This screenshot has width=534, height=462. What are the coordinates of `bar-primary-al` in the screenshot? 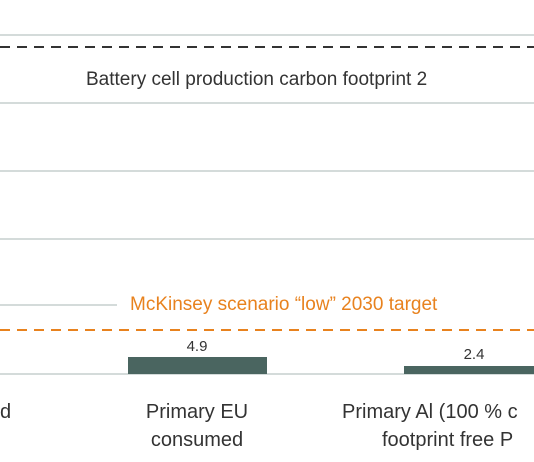 It's located at (469, 370).